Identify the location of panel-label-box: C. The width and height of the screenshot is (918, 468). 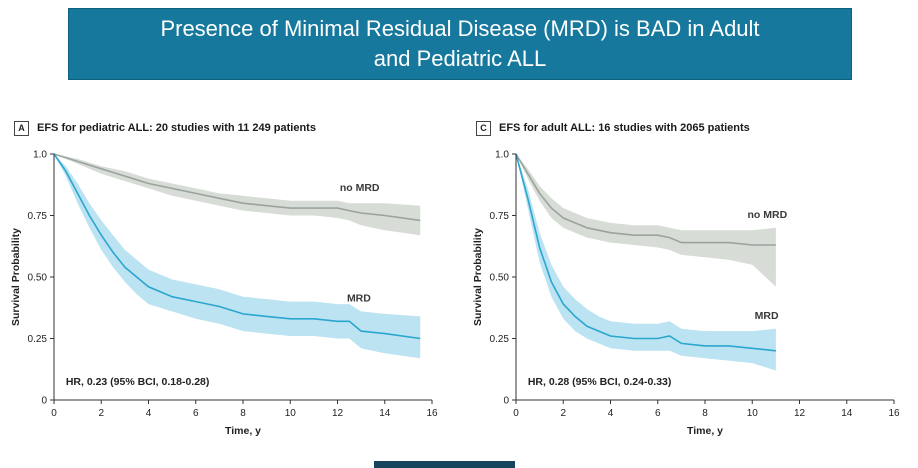
(483, 128).